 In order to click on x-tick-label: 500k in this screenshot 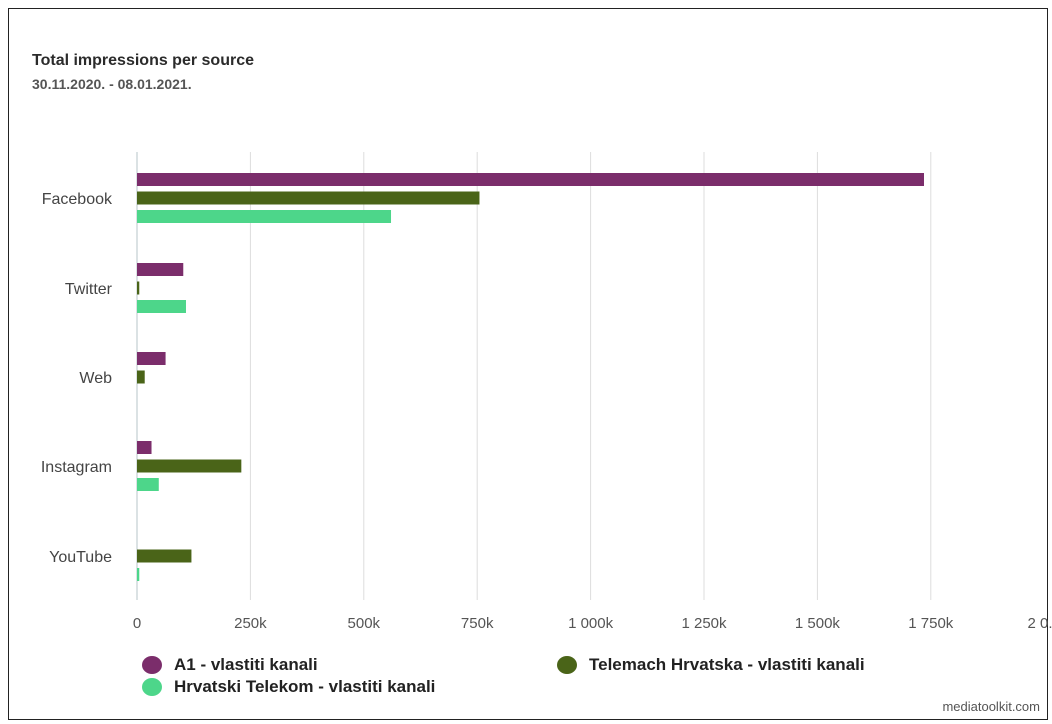, I will do `click(364, 623)`.